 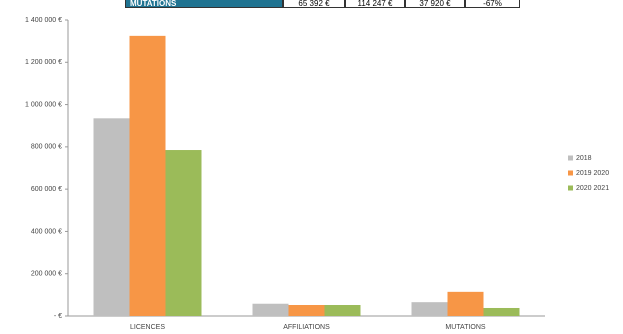 What do you see at coordinates (435, 4) in the screenshot?
I see `table-cell: 37 920 €` at bounding box center [435, 4].